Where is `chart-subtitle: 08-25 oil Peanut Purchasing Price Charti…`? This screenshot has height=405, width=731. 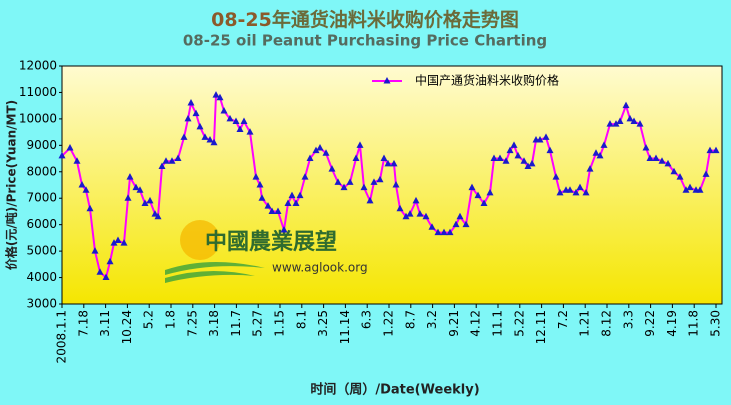
chart-subtitle: 08-25 oil Peanut Purchasing Price Charti… is located at coordinates (365, 41).